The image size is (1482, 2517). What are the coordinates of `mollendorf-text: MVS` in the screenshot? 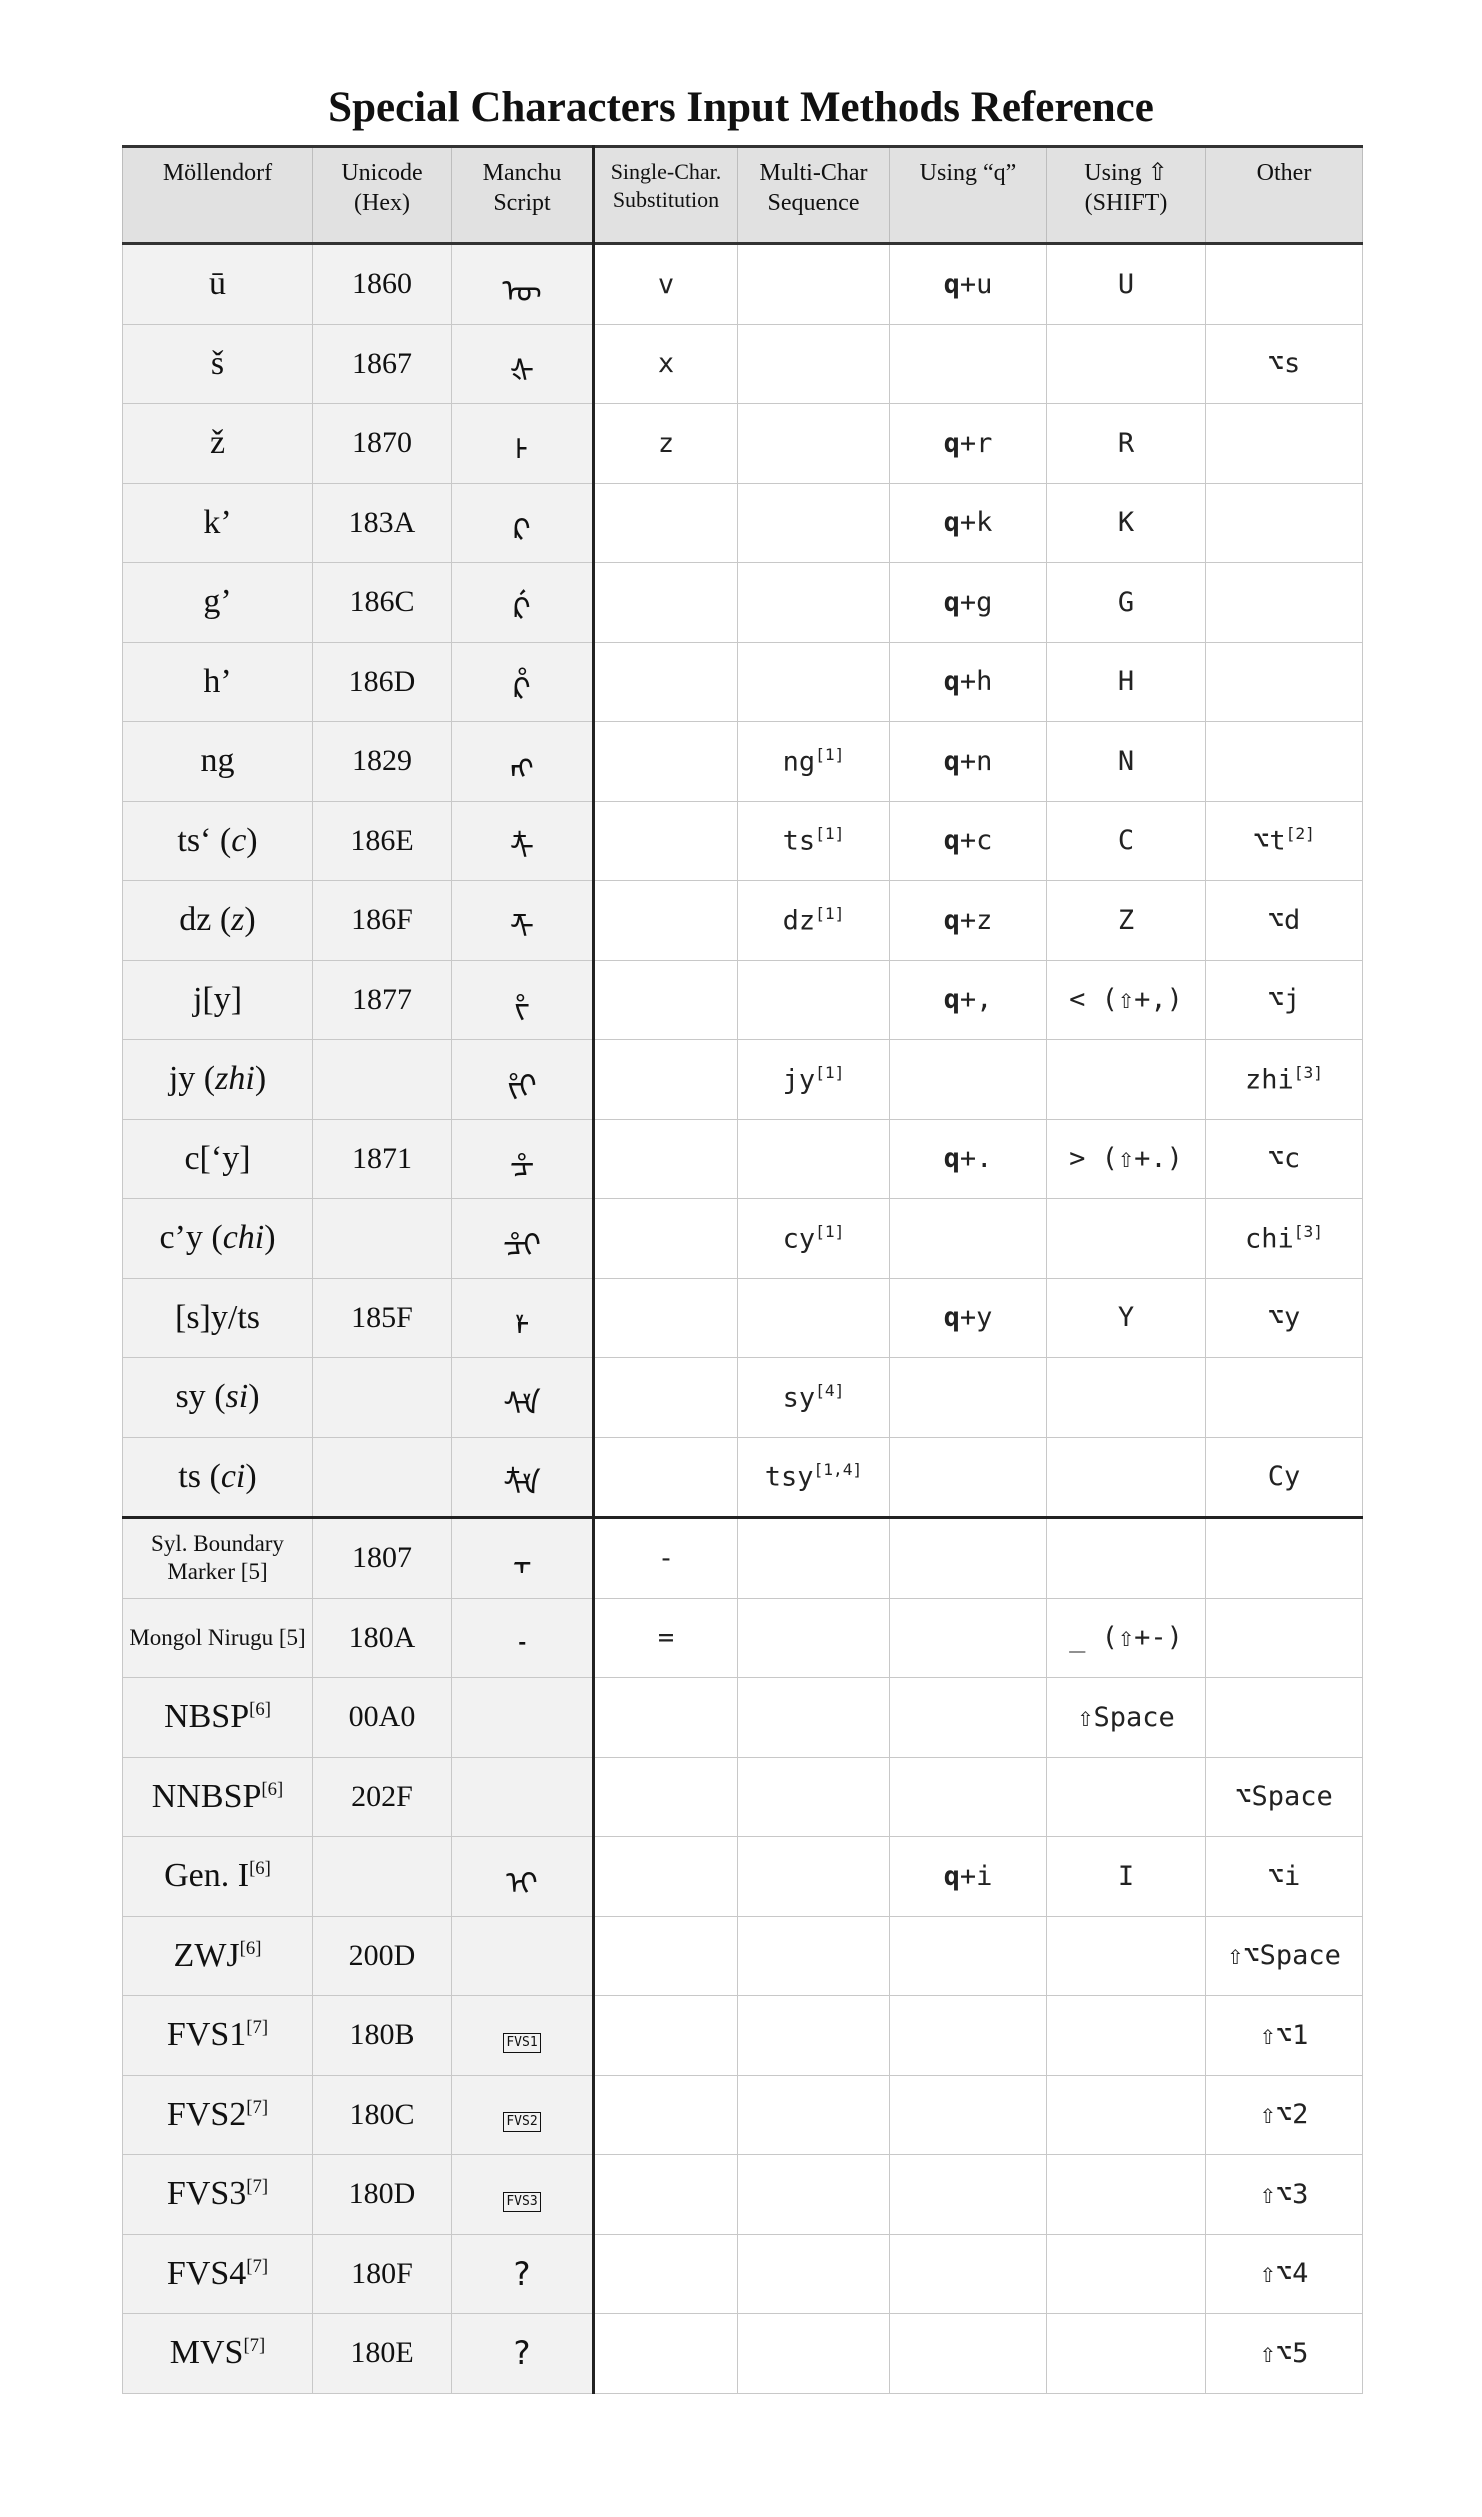 It's located at (206, 2353).